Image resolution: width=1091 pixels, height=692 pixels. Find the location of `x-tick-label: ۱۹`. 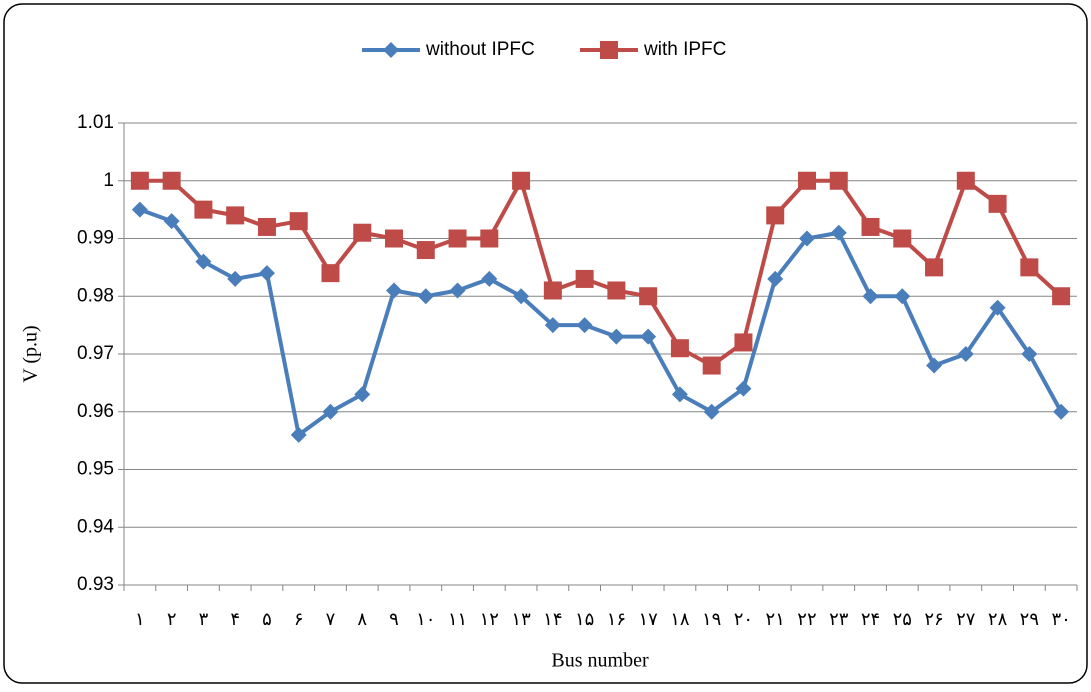

x-tick-label: ۱۹ is located at coordinates (711, 619).